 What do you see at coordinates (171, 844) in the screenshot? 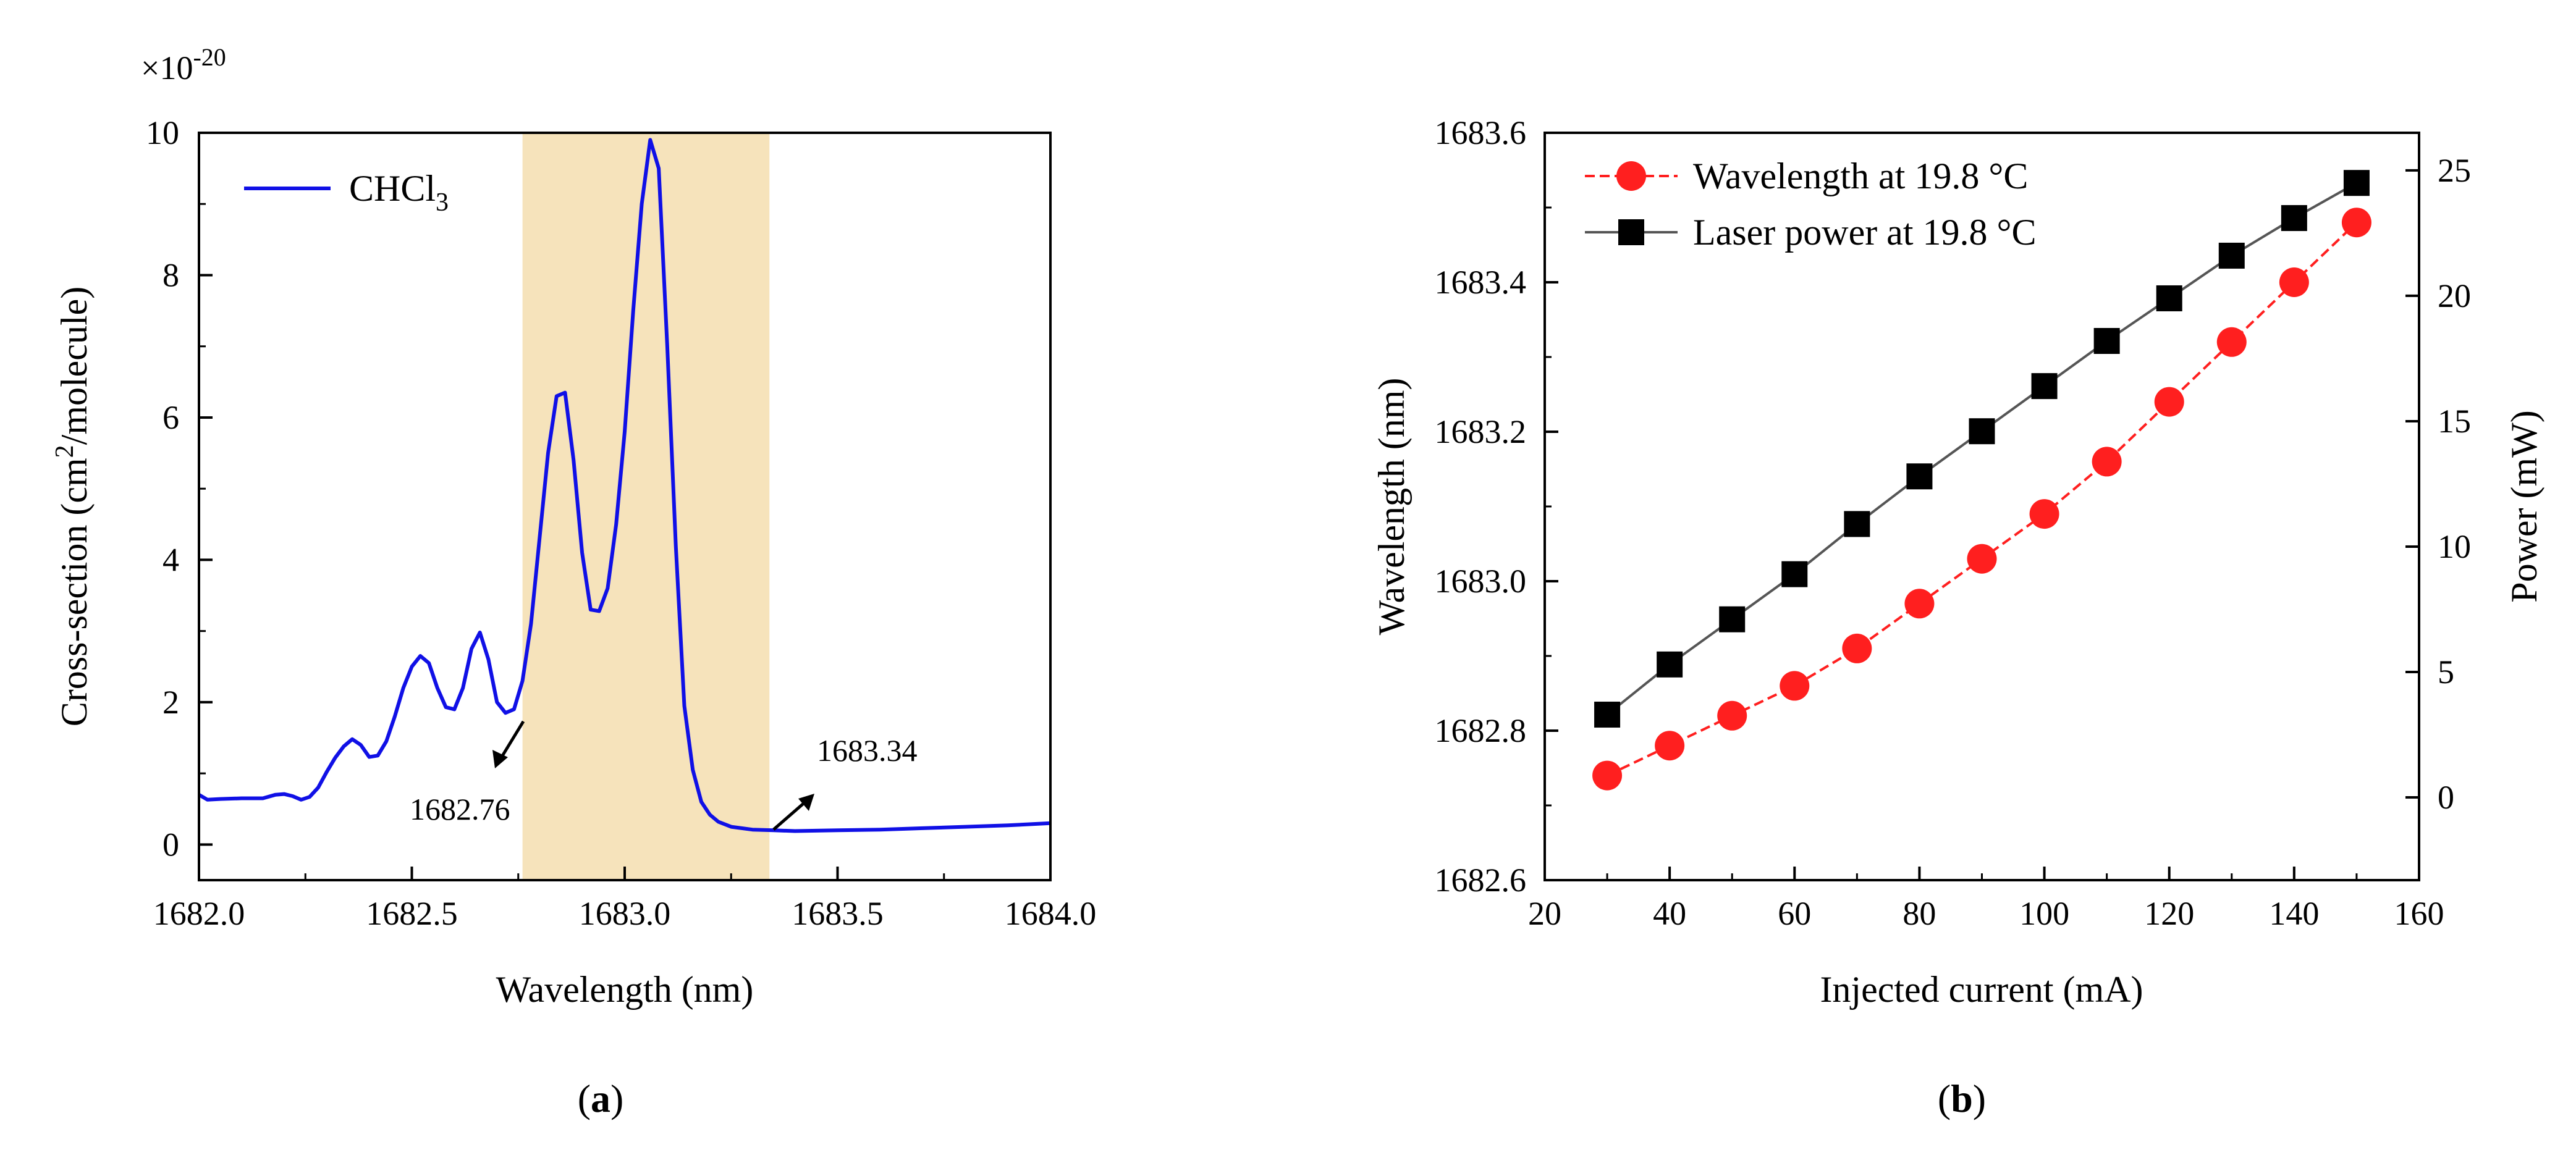
I see `a-y-tick-label: 0` at bounding box center [171, 844].